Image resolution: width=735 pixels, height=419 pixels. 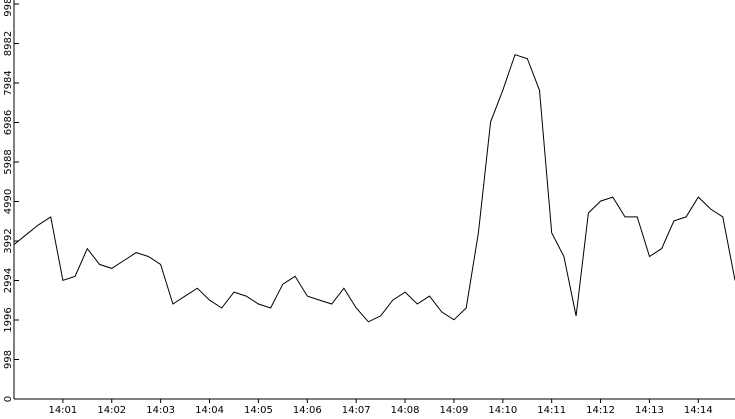 What do you see at coordinates (258, 410) in the screenshot?
I see `x-tick-label: 14:05` at bounding box center [258, 410].